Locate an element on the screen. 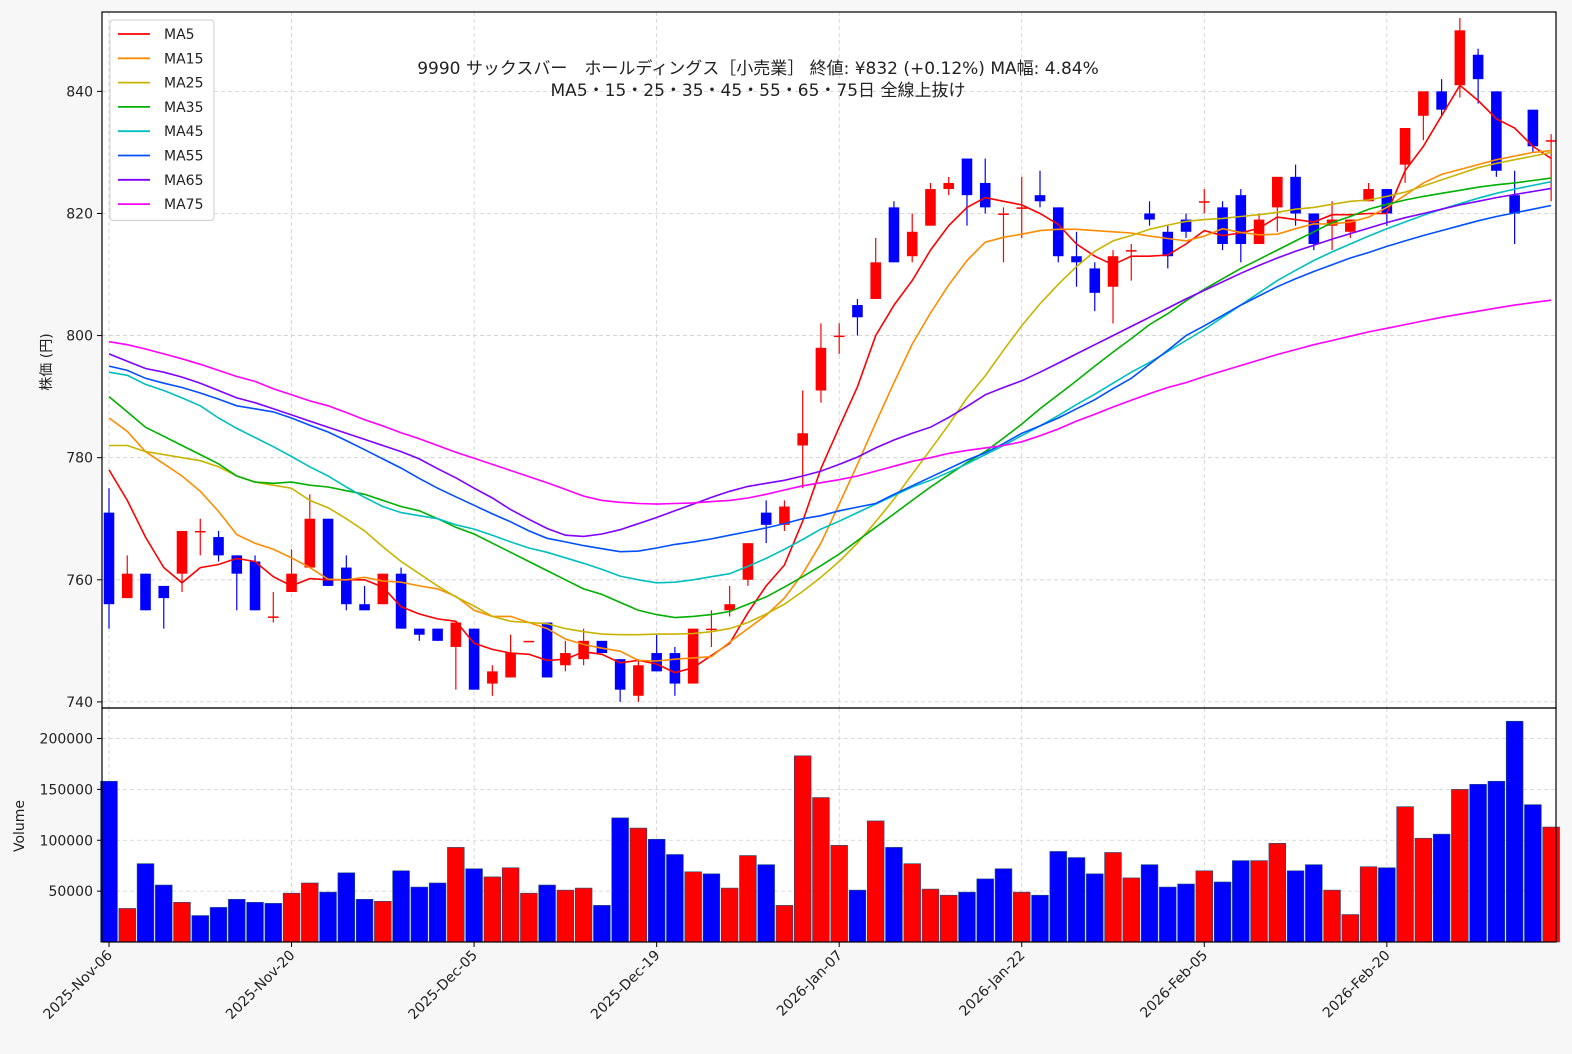  date-tick-label: 2026-Feb-20 is located at coordinates (1357, 985).